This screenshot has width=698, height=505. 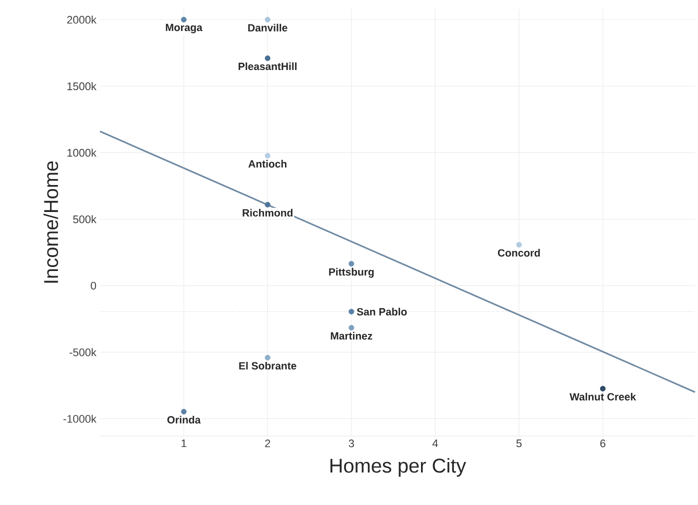 What do you see at coordinates (81, 86) in the screenshot?
I see `y-tick-label: 1500k` at bounding box center [81, 86].